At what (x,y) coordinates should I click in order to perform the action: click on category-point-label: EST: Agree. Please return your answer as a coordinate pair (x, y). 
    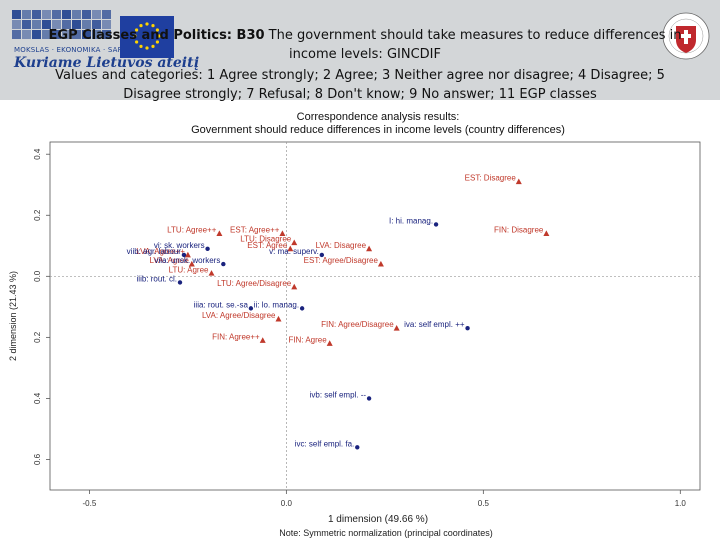
    Looking at the image, I should click on (267, 245).